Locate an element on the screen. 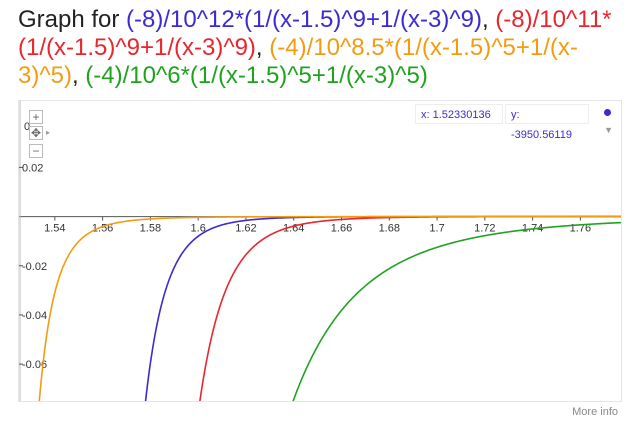 The width and height of the screenshot is (642, 430). x-tick-label: 1.54 is located at coordinates (54, 229).